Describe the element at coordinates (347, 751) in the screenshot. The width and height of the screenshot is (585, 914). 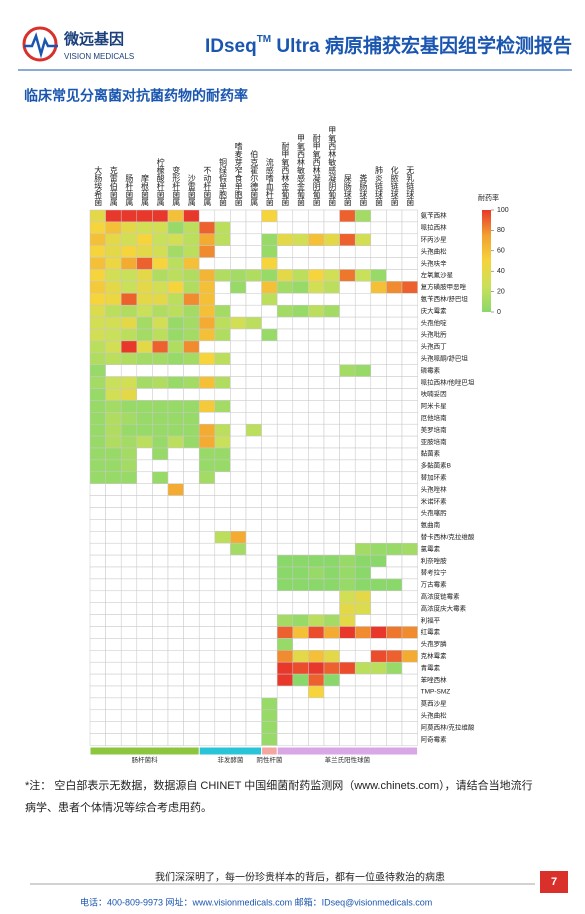
I see `group-bar` at that location.